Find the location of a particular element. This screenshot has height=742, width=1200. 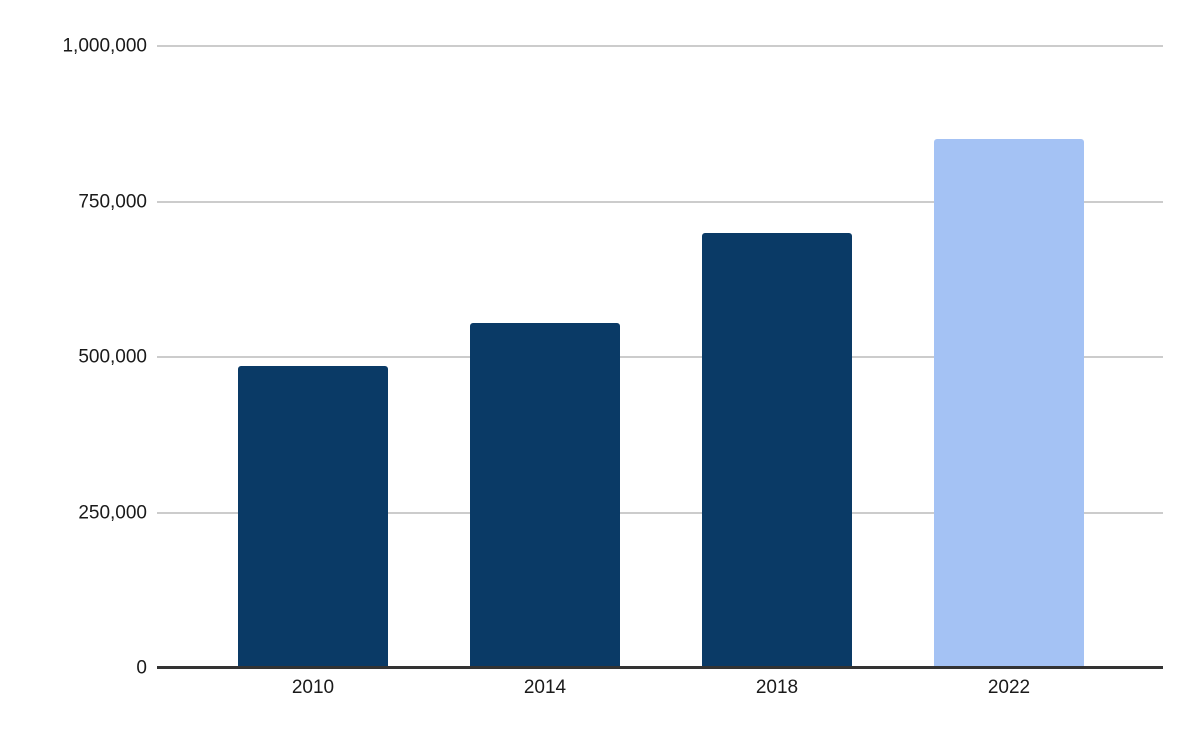

y-axis-tick-label: 500,000 is located at coordinates (112, 357).